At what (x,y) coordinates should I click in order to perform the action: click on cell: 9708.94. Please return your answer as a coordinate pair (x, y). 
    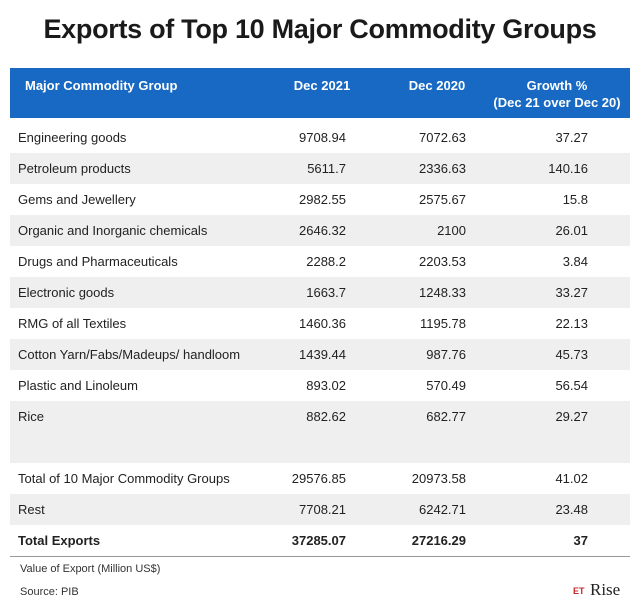
    Looking at the image, I should click on (322, 137).